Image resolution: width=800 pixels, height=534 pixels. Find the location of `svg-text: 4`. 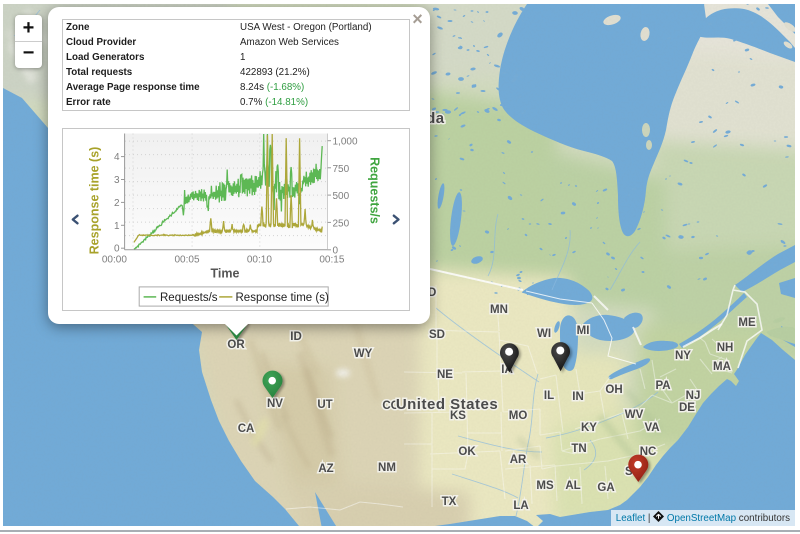

svg-text: 4 is located at coordinates (117, 157).